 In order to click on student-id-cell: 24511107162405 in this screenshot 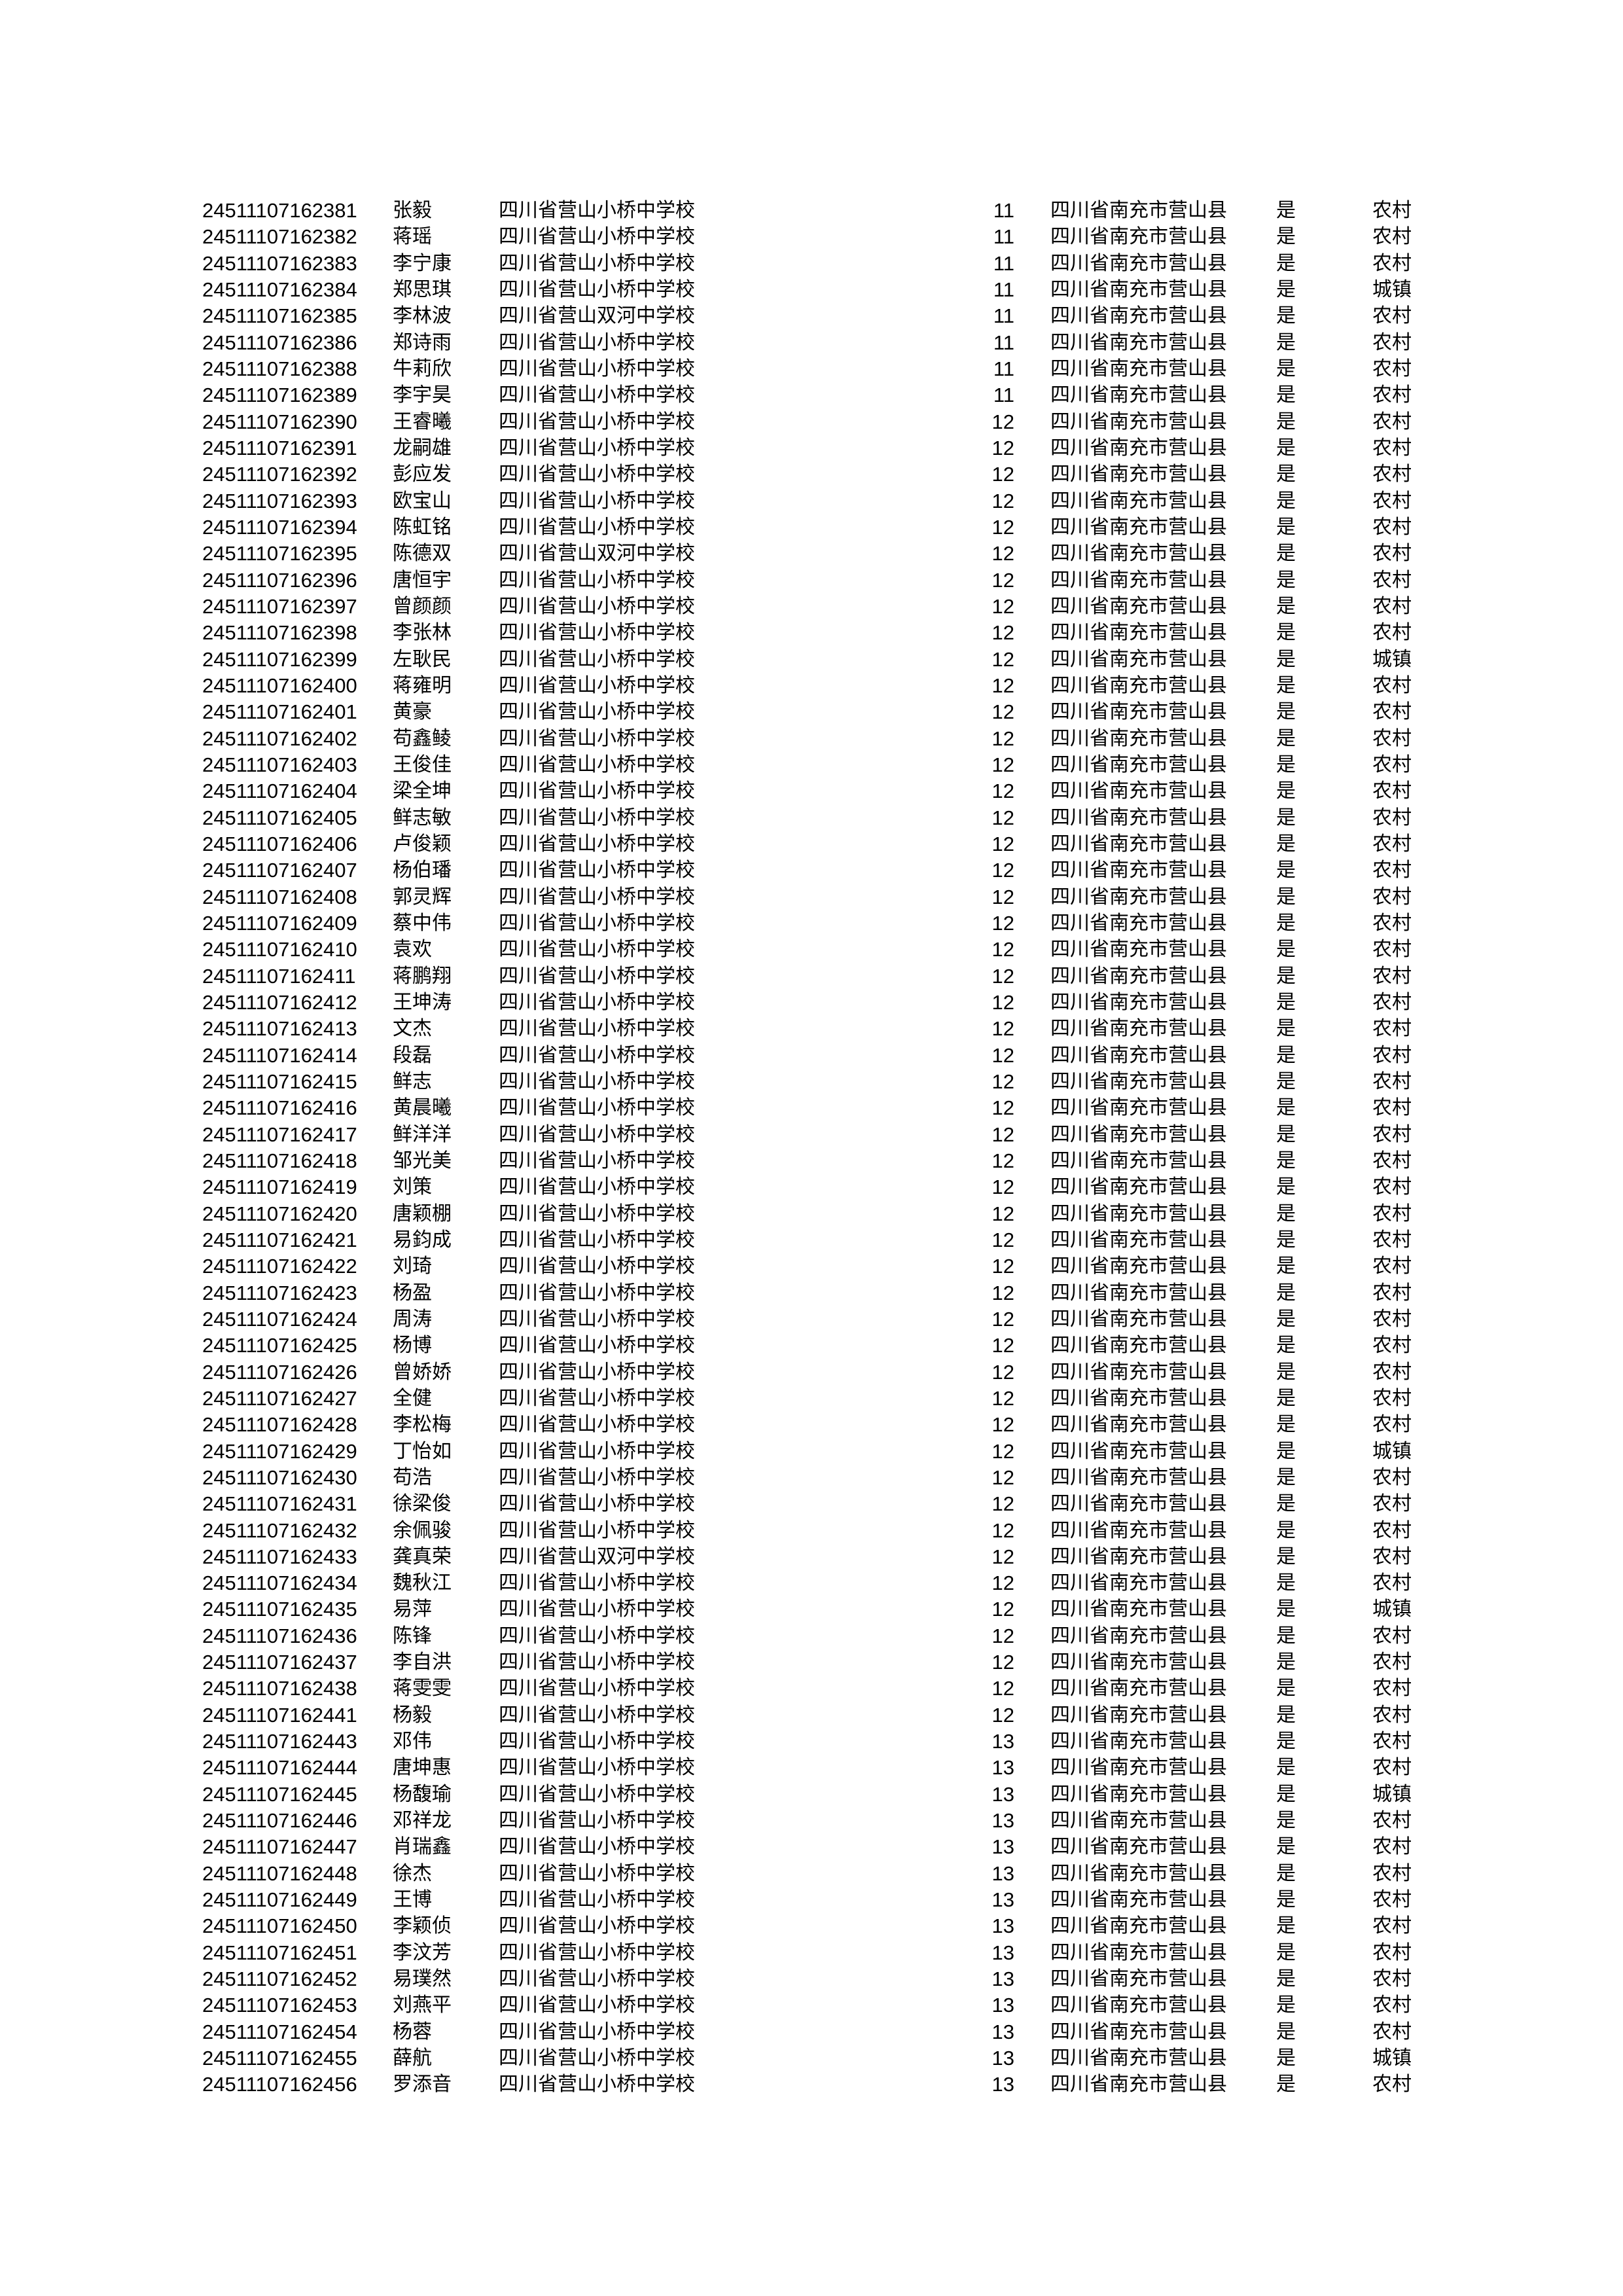, I will do `click(279, 817)`.